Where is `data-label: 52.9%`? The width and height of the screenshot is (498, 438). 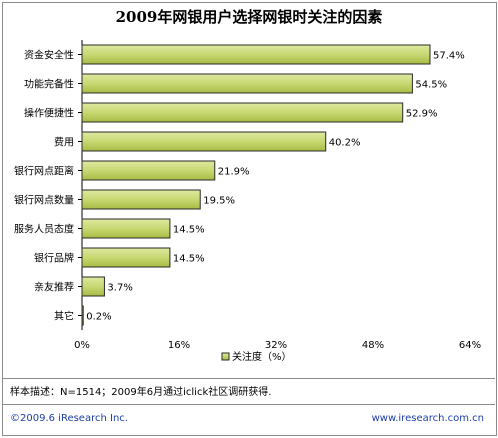
data-label: 52.9% is located at coordinates (422, 114).